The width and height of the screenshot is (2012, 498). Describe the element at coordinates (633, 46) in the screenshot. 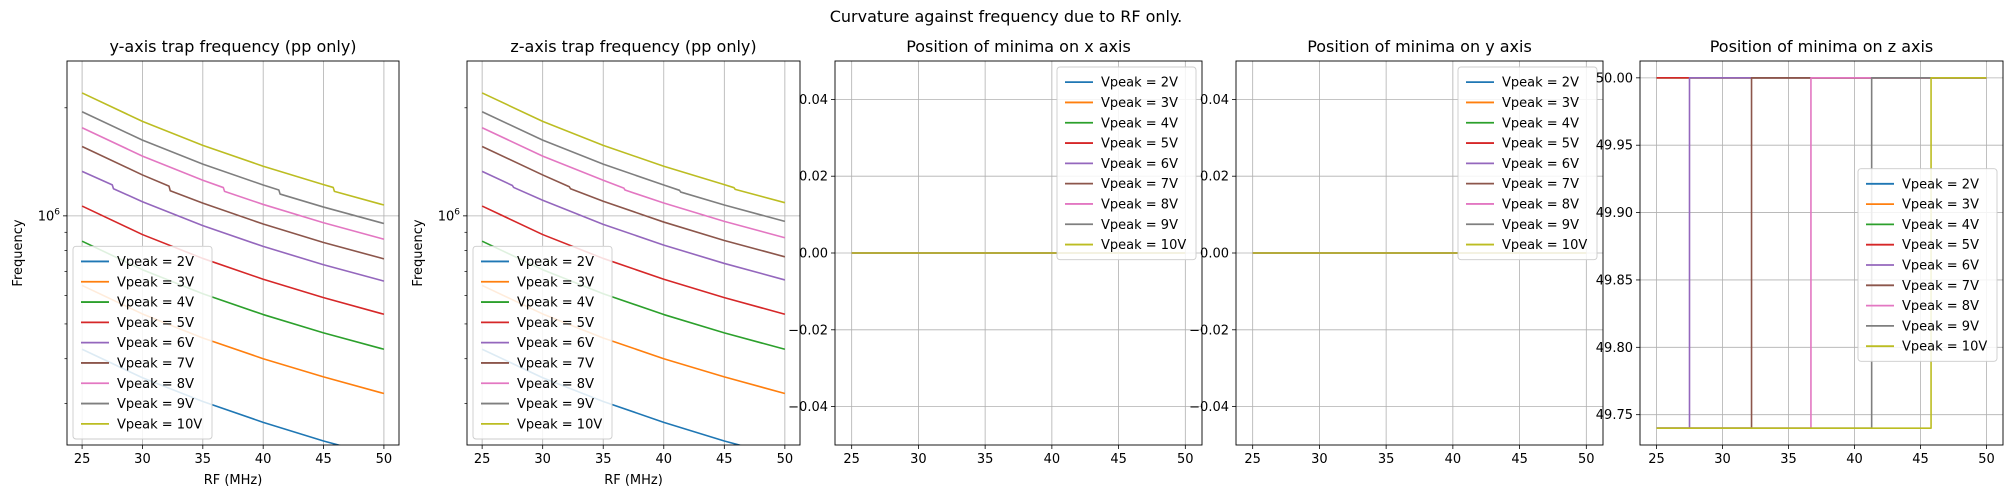

I see `subplot-title: z-axis trap frequency (pp only)` at that location.